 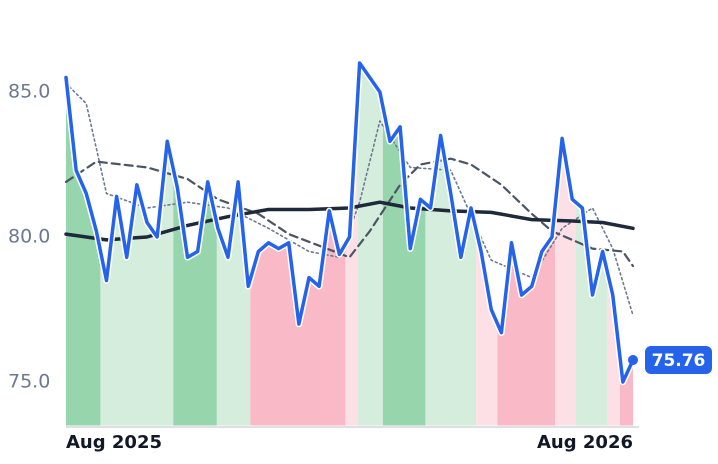 What do you see at coordinates (585, 442) in the screenshot?
I see `x-tick-label: Aug 2026` at bounding box center [585, 442].